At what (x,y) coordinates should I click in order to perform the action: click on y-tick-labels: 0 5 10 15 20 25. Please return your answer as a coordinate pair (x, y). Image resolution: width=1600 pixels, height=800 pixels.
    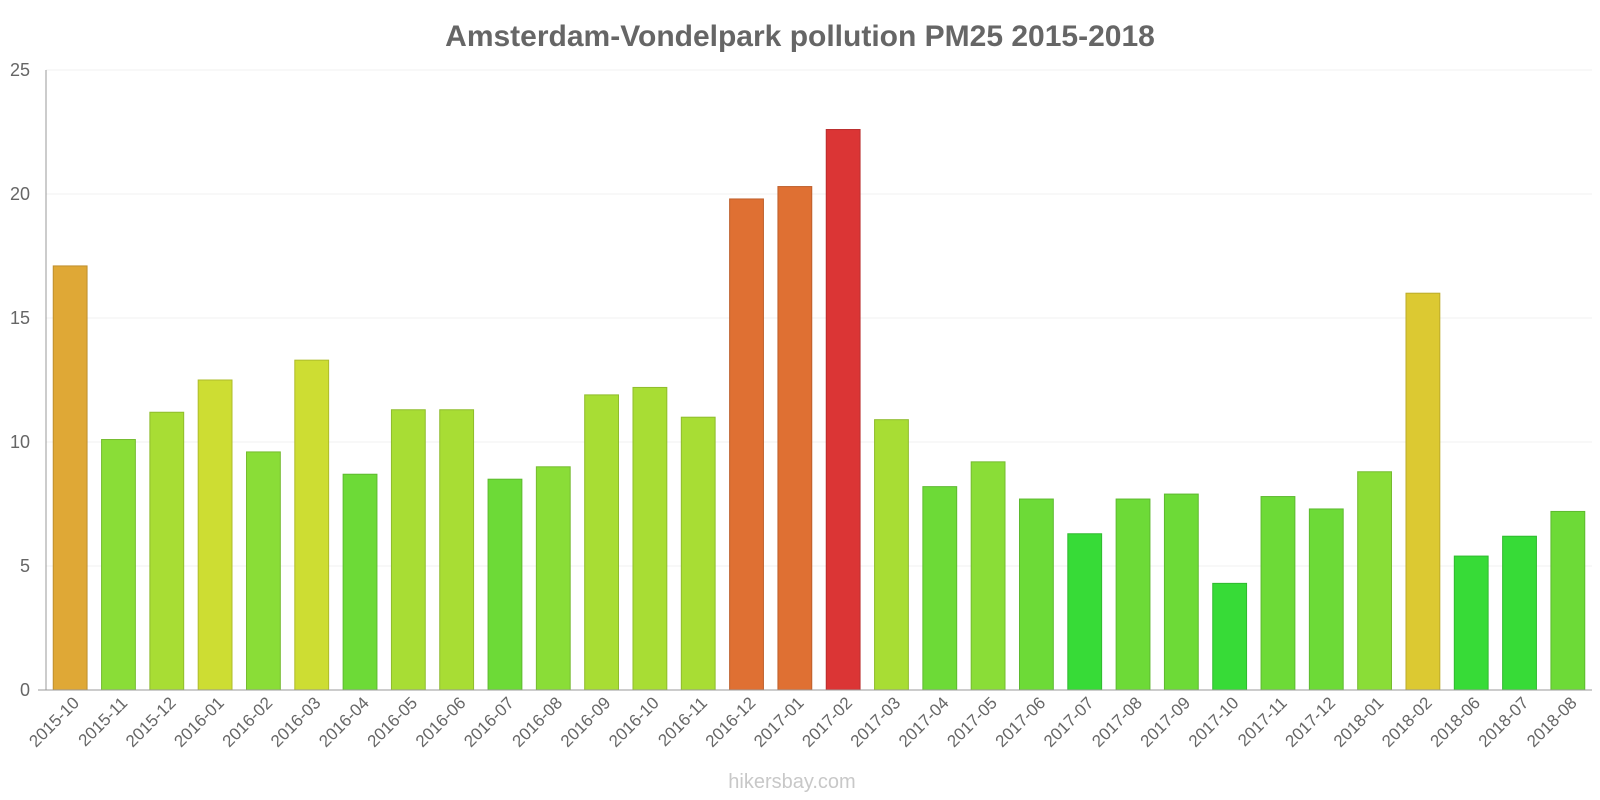
    Looking at the image, I should click on (20, 380).